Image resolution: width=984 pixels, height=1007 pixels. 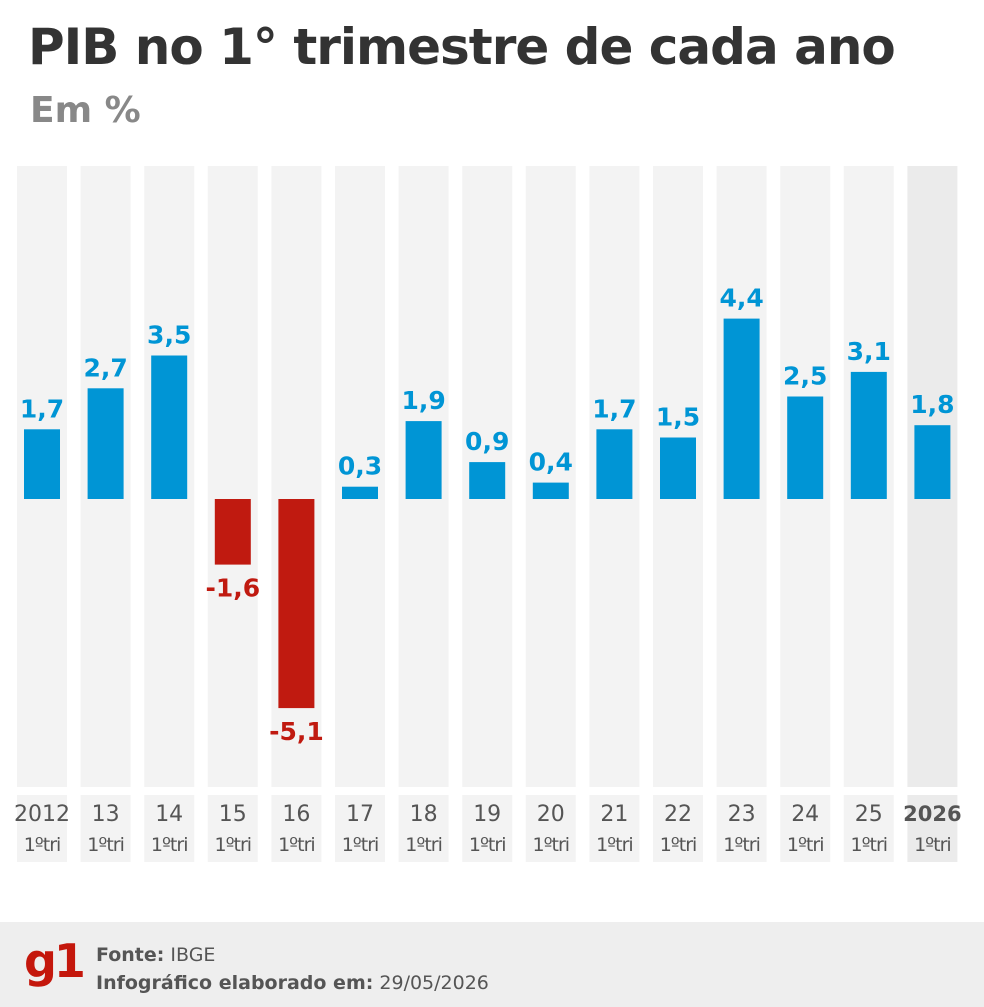 I want to click on category-label-23: 23, so click(x=742, y=814).